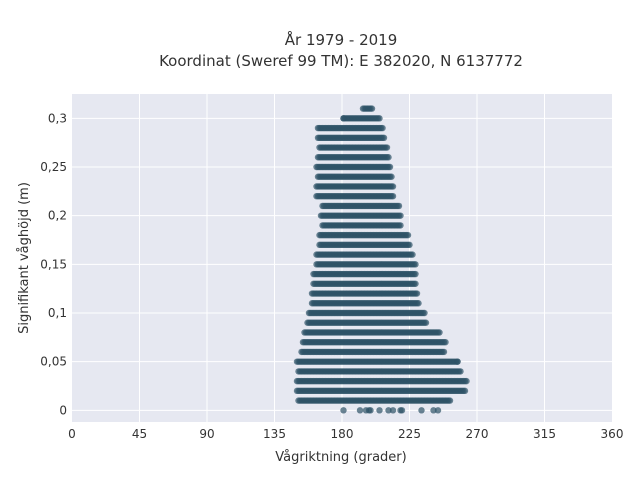  I want to click on y-axis-title: Signifikant våghöjd (m), so click(24, 258).